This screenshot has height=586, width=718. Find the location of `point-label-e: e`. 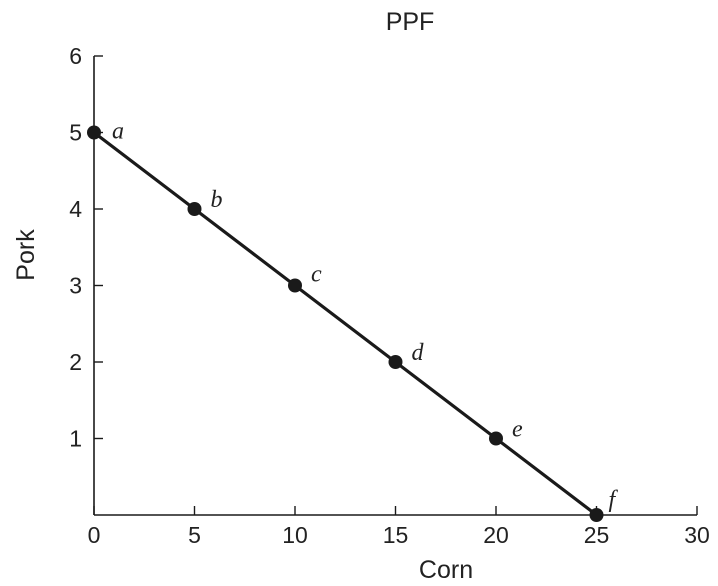

point-label-e: e is located at coordinates (517, 430).